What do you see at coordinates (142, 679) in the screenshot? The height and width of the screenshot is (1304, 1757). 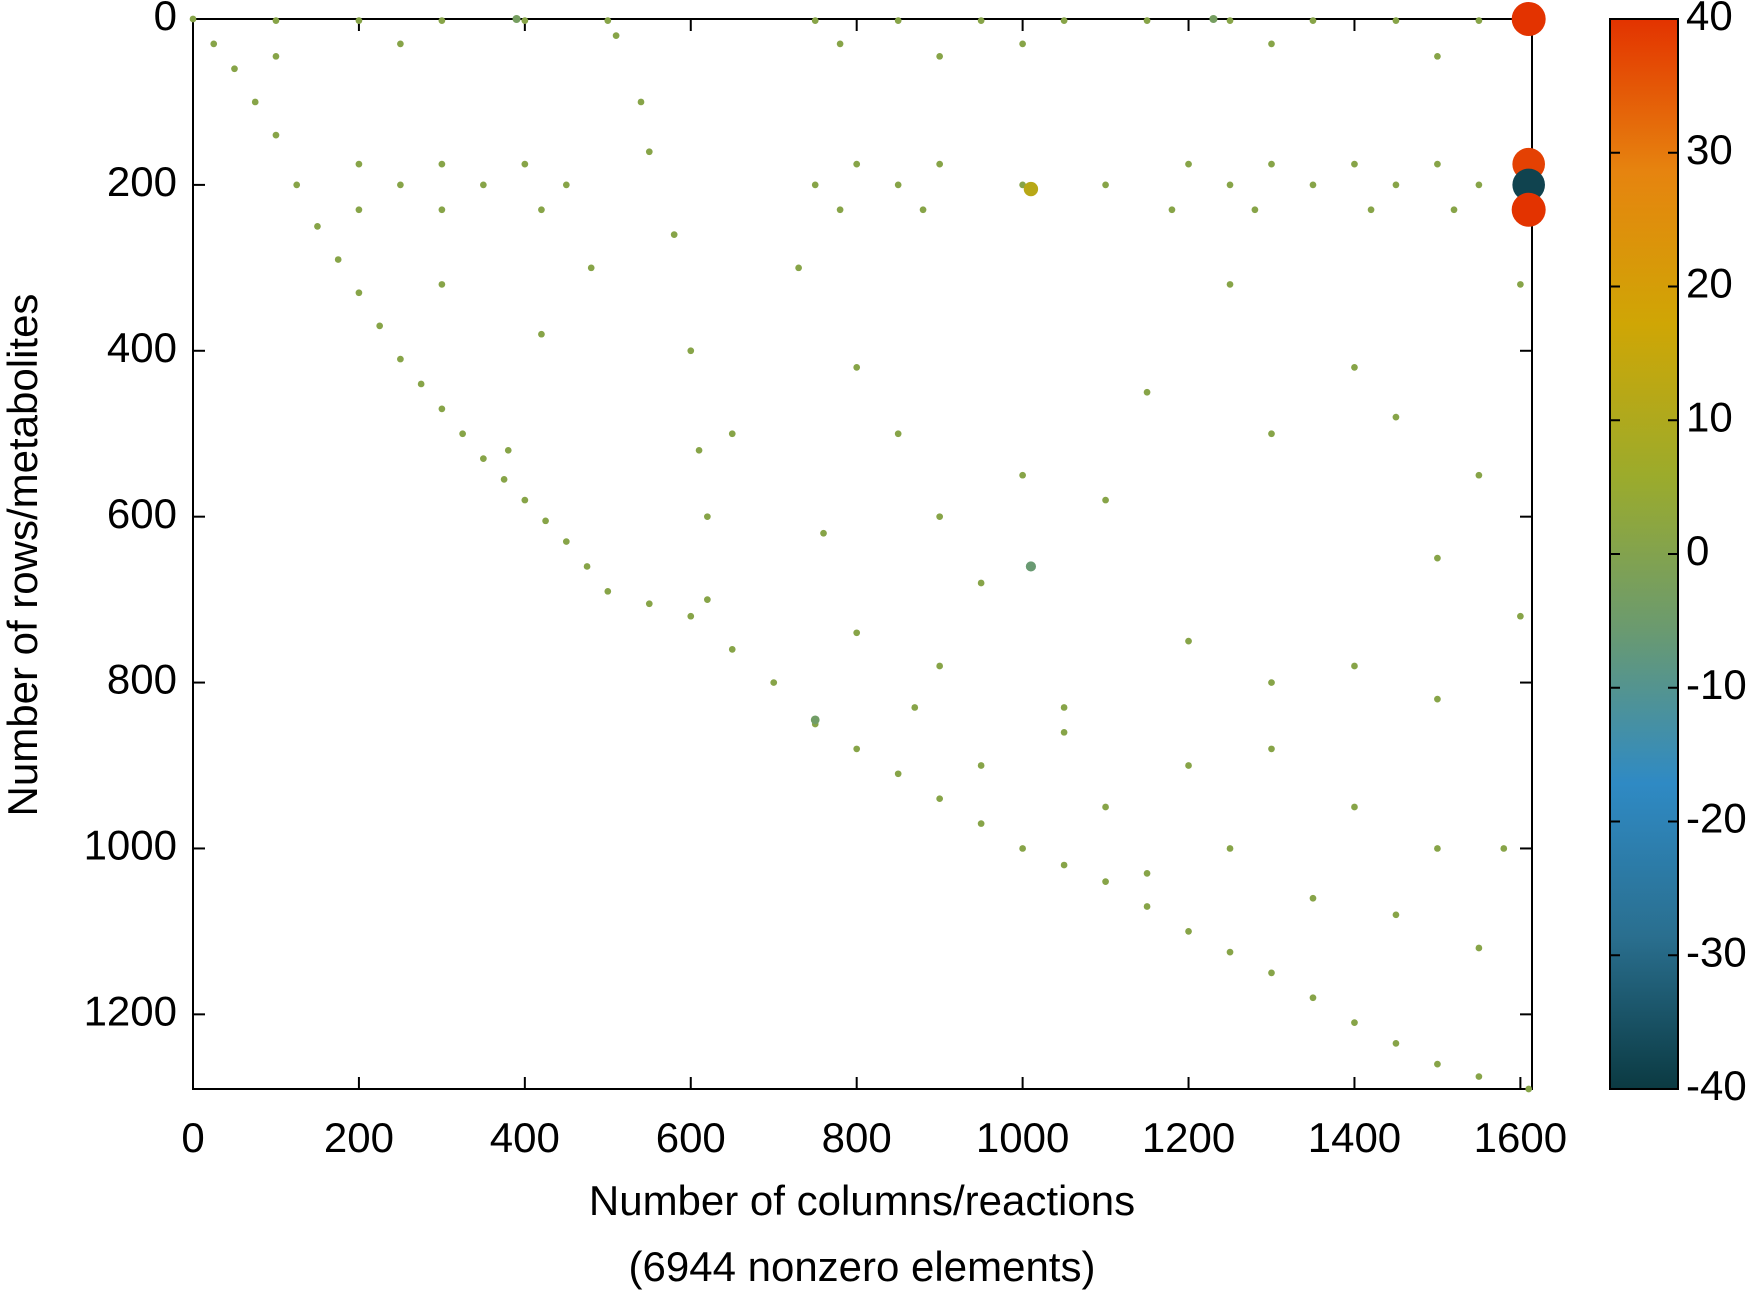 I see `y-tick-label: 800` at bounding box center [142, 679].